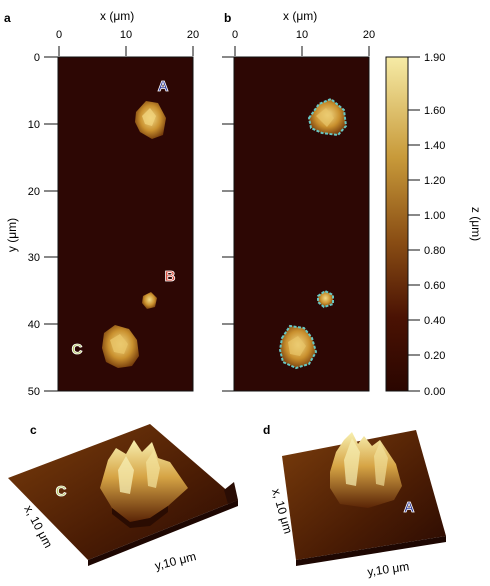  Describe the element at coordinates (476, 224) in the screenshot. I see `colorbar-label: z (μm)` at that location.